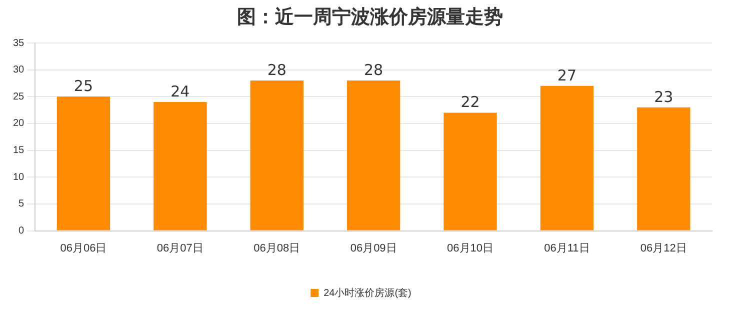 The image size is (740, 312). What do you see at coordinates (19, 96) in the screenshot?
I see `y-tick-label: 25` at bounding box center [19, 96].